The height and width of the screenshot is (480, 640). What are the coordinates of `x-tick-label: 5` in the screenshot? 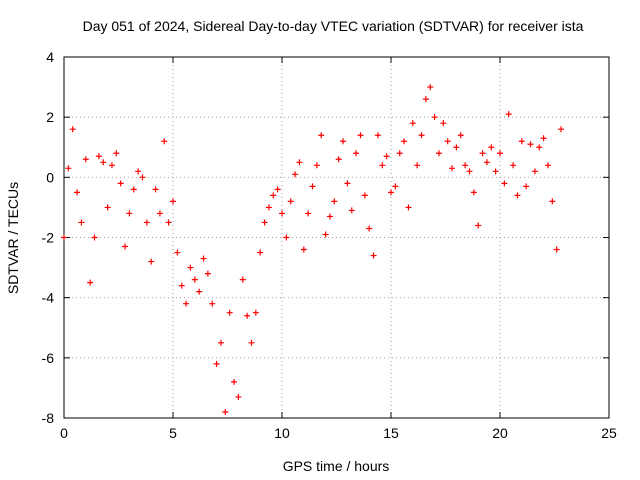 It's located at (173, 433).